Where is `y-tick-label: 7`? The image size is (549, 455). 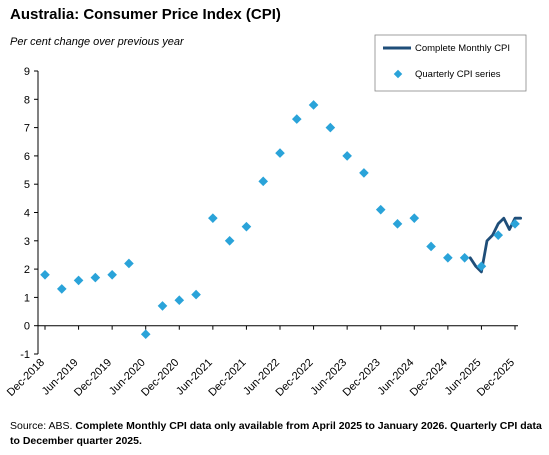 y-tick-label: 7 is located at coordinates (27, 129).